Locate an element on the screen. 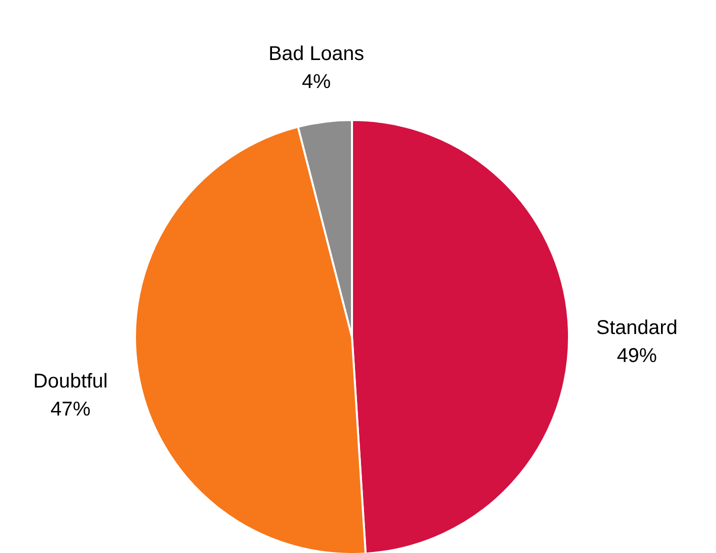 The width and height of the screenshot is (716, 553). slice-label: Standard is located at coordinates (637, 328).